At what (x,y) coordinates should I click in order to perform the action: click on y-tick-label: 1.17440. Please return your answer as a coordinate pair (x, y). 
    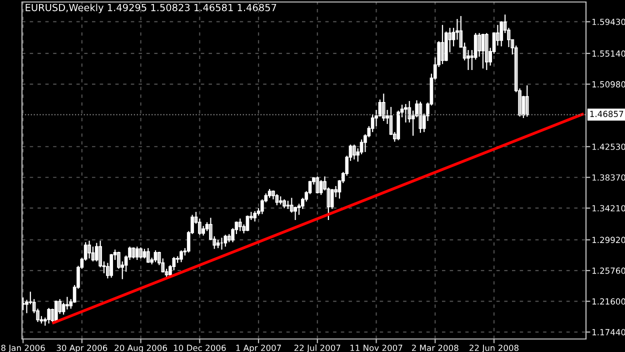
    Looking at the image, I should click on (608, 332).